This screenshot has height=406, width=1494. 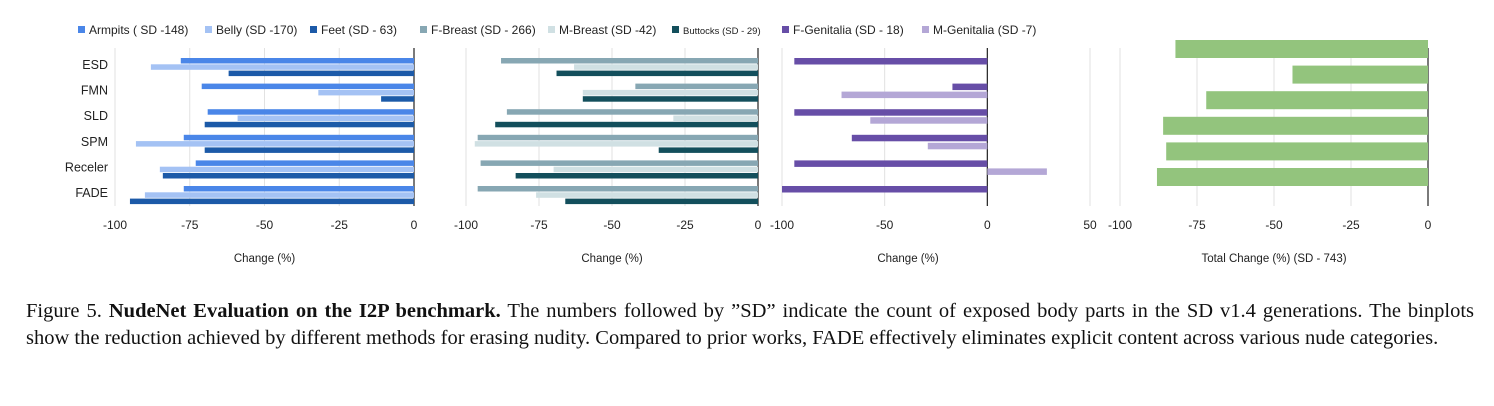 What do you see at coordinates (919, 138) in the screenshot?
I see `bar-2-0-spm` at bounding box center [919, 138].